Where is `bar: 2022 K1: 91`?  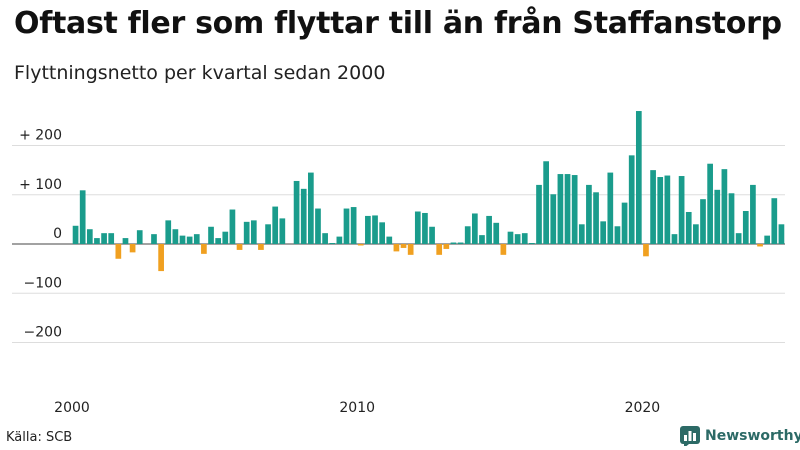 bar: 2022 K1: 91 is located at coordinates (703, 221).